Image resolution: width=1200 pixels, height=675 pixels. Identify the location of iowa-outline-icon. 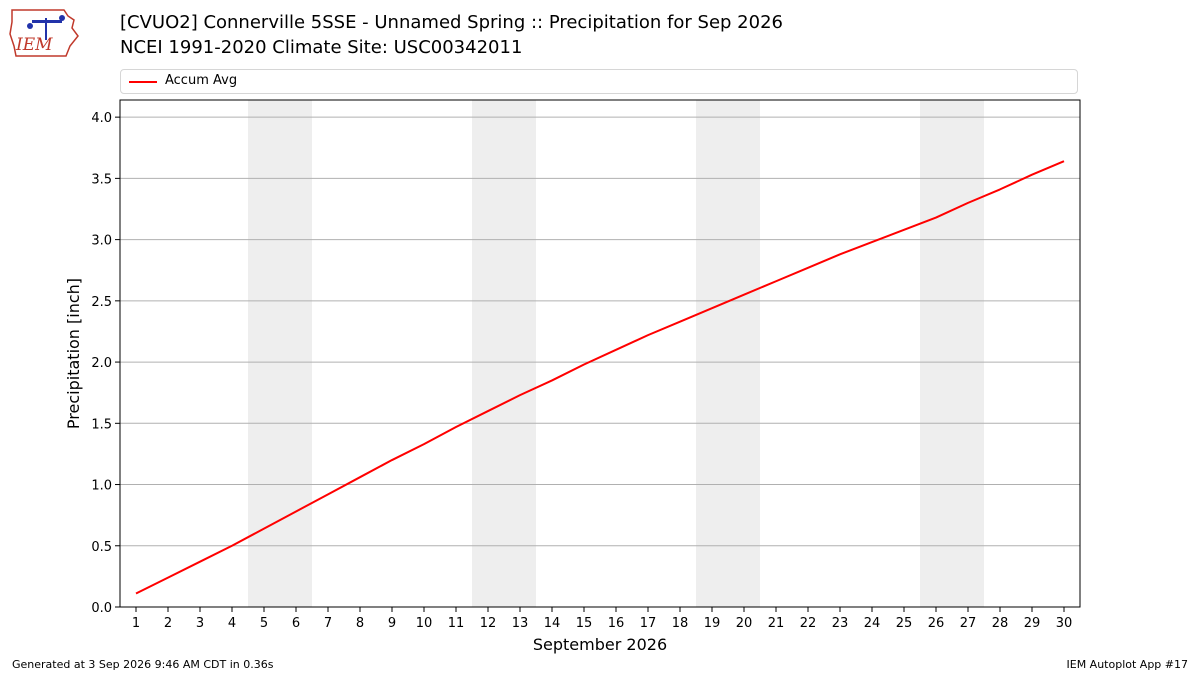
(44, 33).